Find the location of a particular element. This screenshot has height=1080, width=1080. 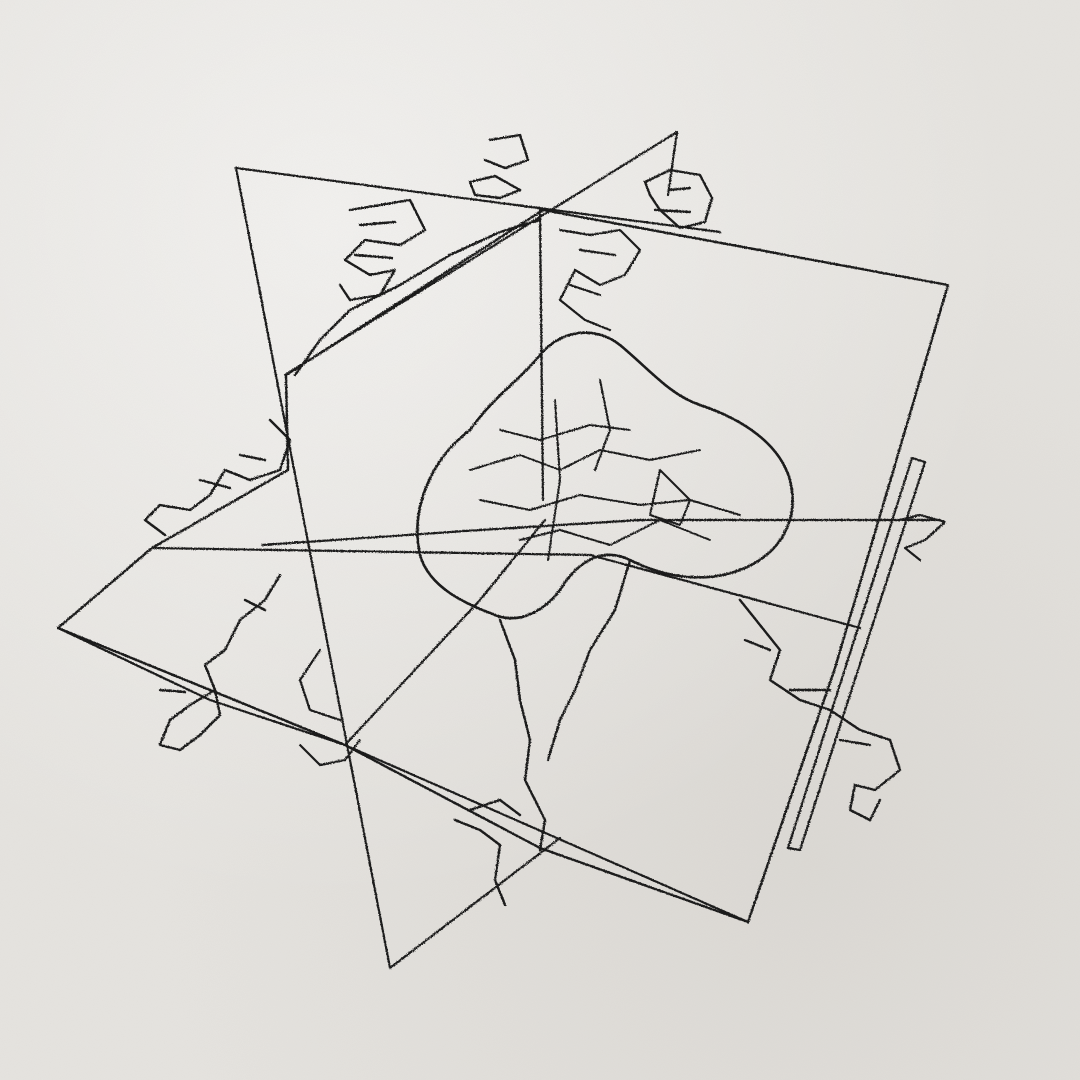

upper-right-inner-scribble is located at coordinates (600, 280).